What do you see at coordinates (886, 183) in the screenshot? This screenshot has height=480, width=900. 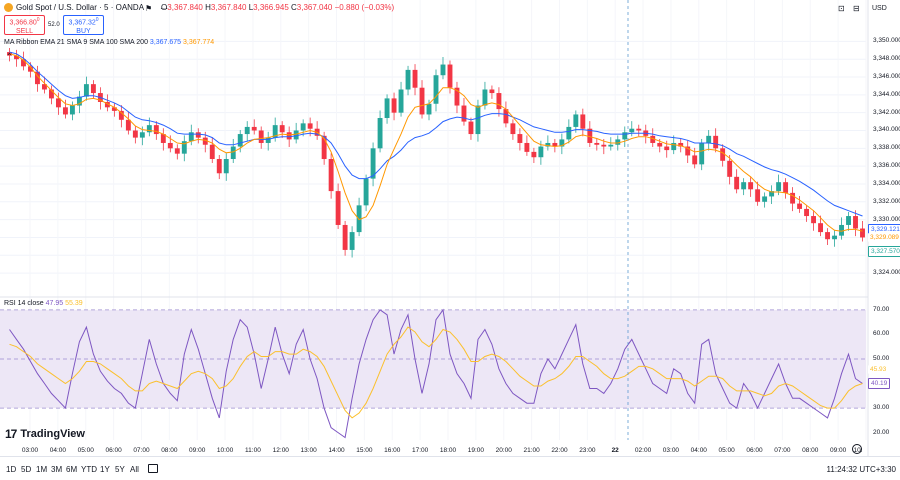 I see `price-tick-label: 3,334.000` at bounding box center [886, 183].